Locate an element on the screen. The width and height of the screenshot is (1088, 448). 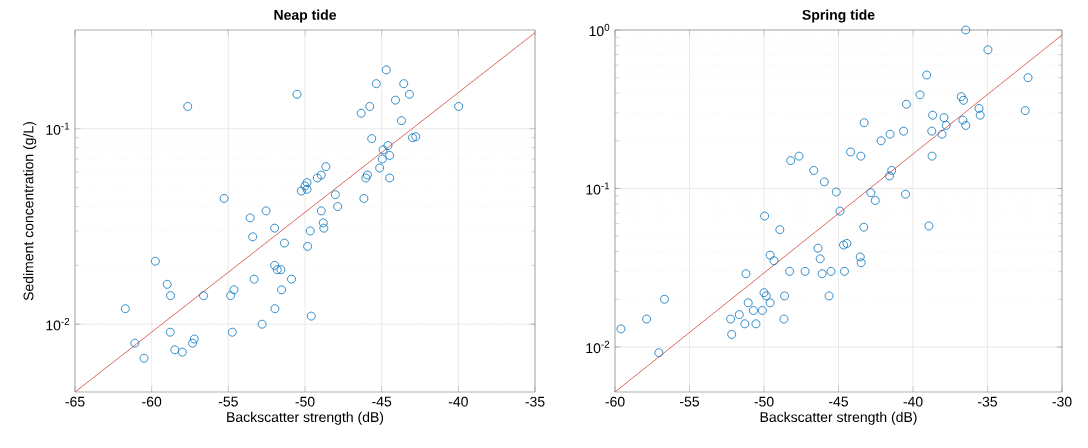
y-tick-label: 10$^{0}$ is located at coordinates (599, 30).